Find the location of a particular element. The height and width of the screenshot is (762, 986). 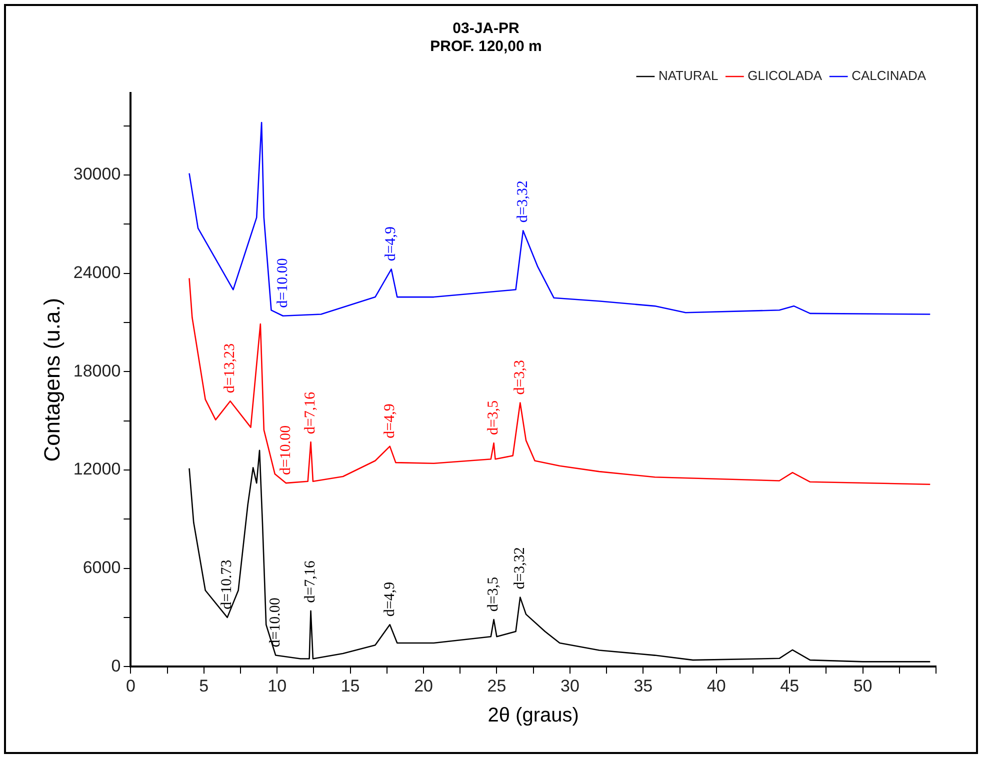

x-tick-label: 50 is located at coordinates (862, 686).